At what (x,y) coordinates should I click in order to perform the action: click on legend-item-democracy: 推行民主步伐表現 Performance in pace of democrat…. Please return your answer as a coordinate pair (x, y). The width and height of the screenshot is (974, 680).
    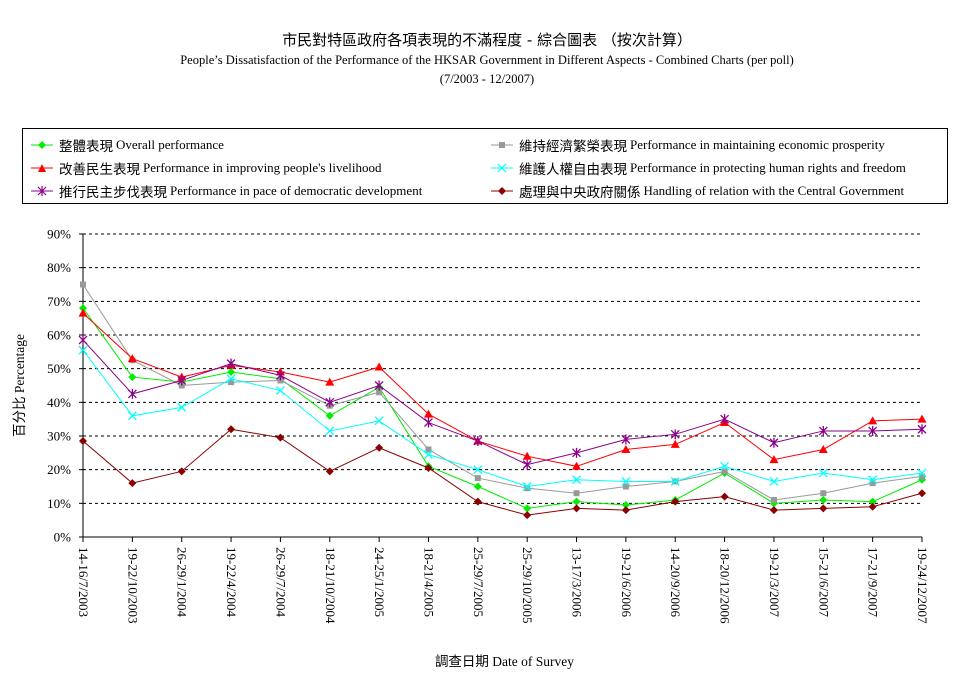
    Looking at the image, I should click on (226, 191).